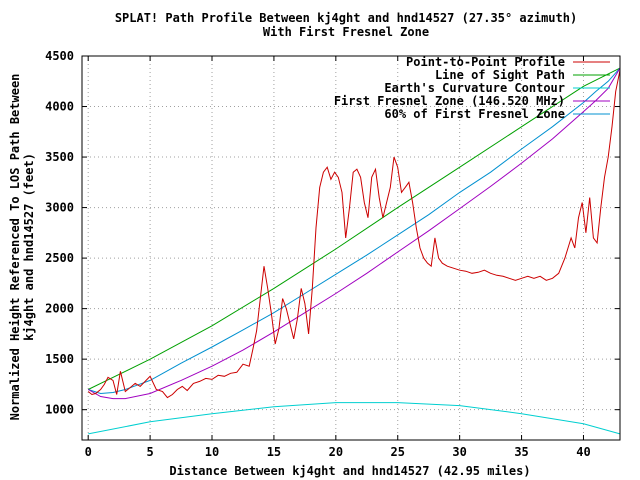  I want to click on y-axis-label-line-2: kj4ght and hnd14527 (feet), so click(29, 247).